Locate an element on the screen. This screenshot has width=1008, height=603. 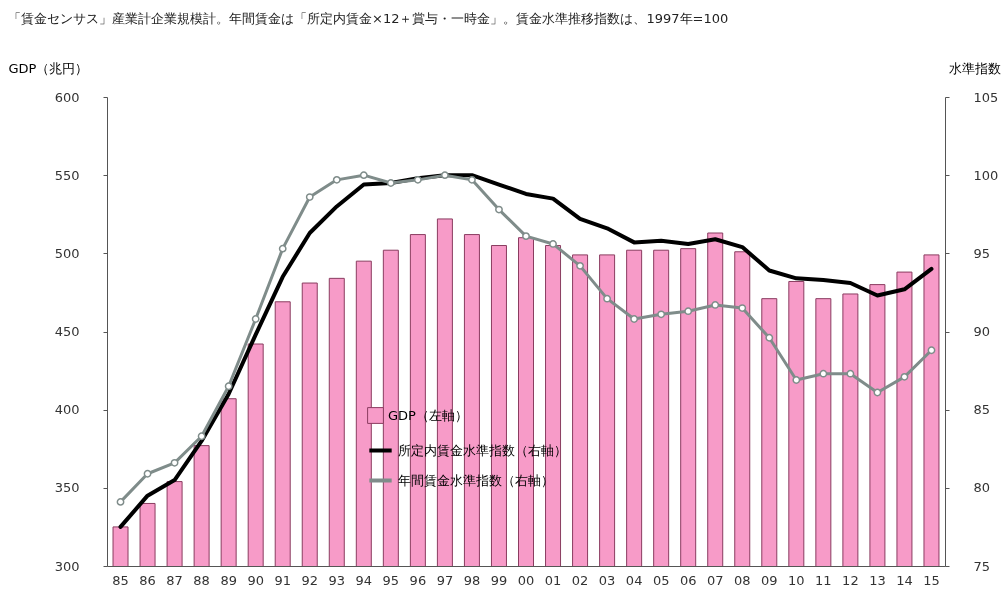
x-tick-label: 05 is located at coordinates (661, 580).